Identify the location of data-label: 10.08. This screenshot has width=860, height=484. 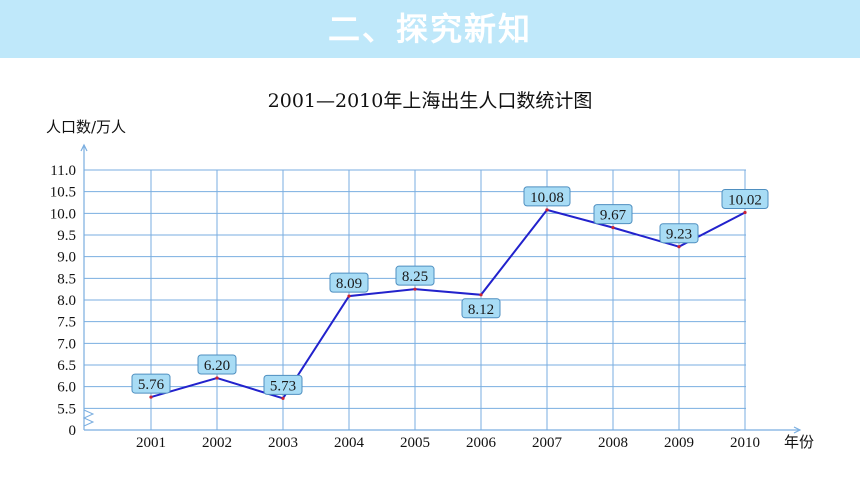
(547, 196).